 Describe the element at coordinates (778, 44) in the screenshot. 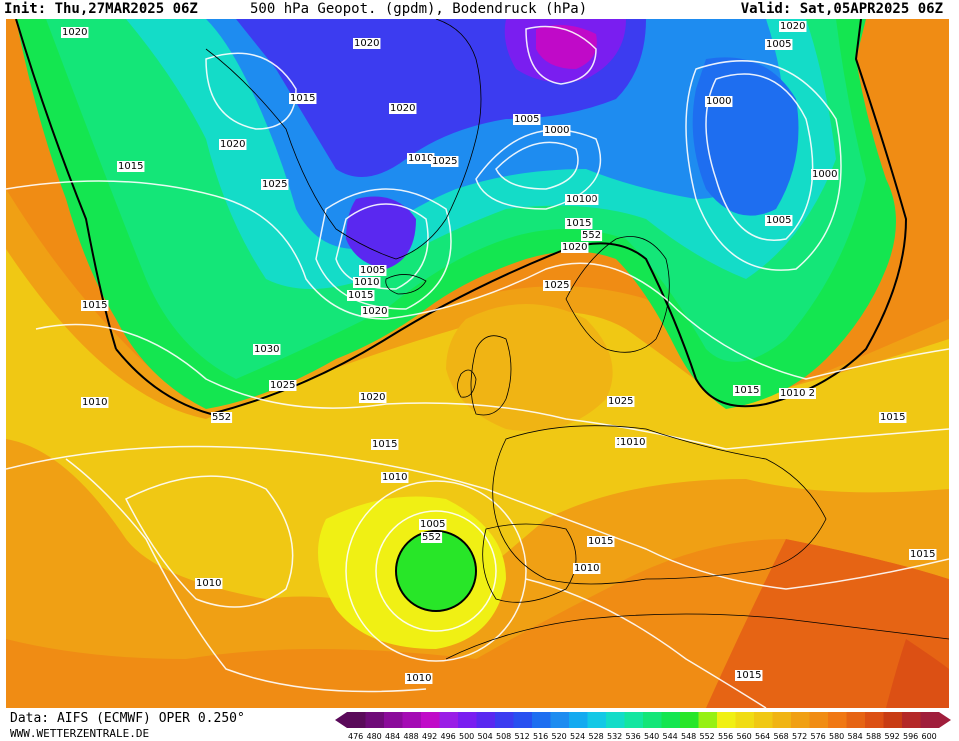

I see `isobar-label: 1005` at that location.